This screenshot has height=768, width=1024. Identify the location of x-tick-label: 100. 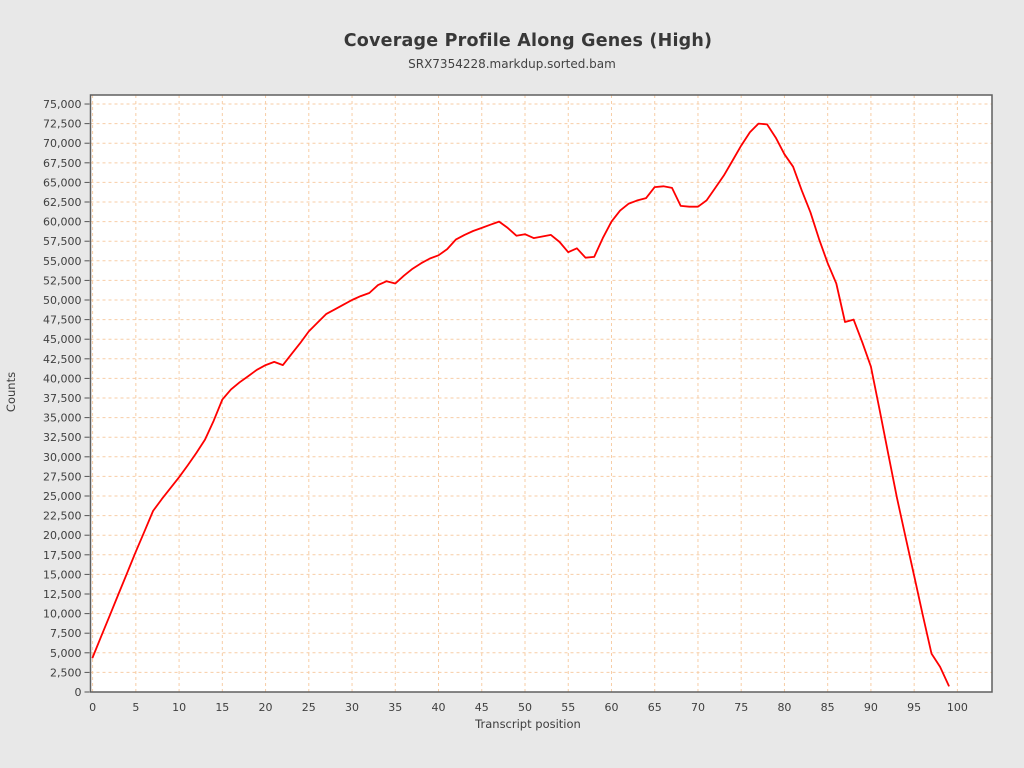
(957, 707).